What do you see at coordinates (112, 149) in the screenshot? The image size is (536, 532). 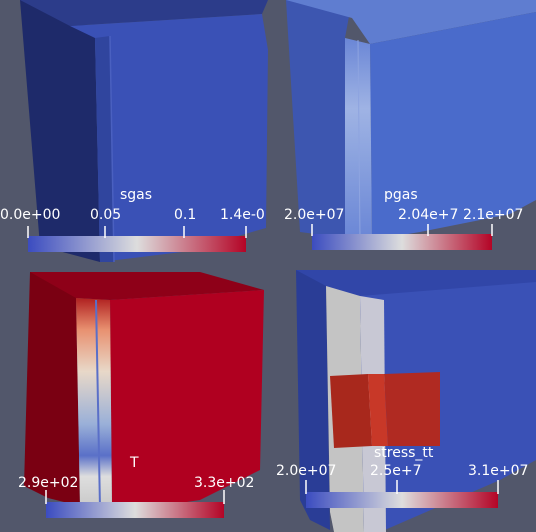 I see `sgas-edge` at bounding box center [112, 149].